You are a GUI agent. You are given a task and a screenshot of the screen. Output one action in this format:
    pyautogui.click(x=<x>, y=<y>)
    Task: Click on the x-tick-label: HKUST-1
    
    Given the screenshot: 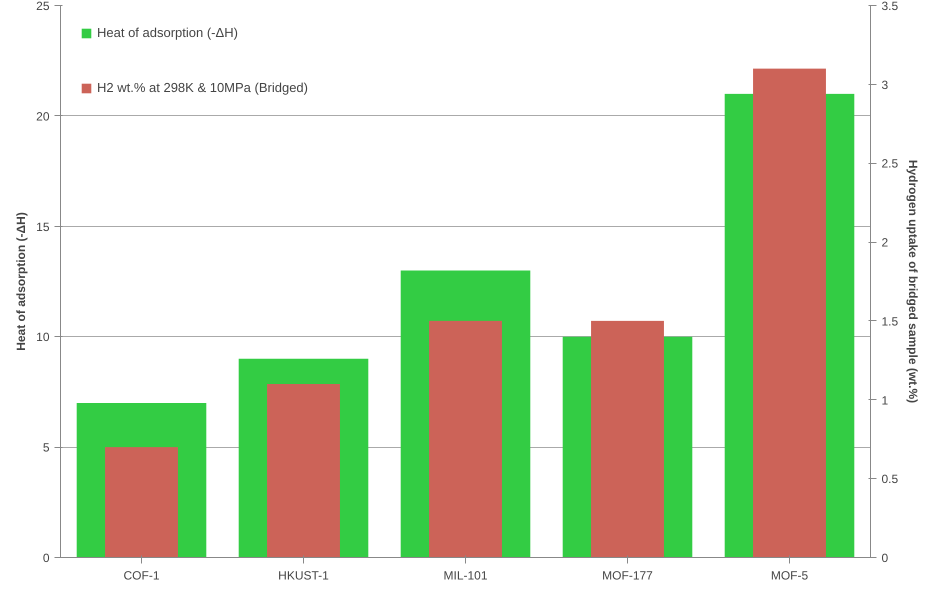 What is the action you would take?
    pyautogui.click(x=304, y=575)
    